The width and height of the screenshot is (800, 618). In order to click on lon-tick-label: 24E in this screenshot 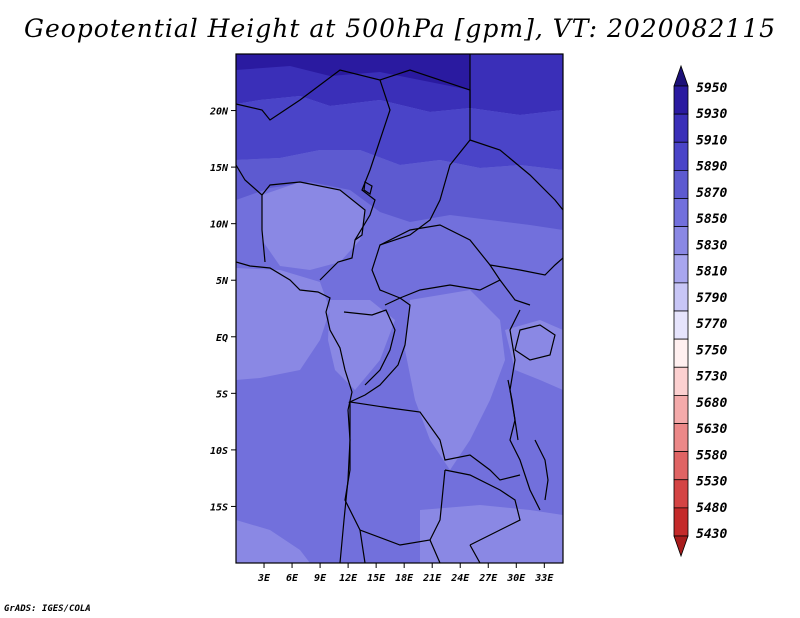, I will do `click(460, 578)`.